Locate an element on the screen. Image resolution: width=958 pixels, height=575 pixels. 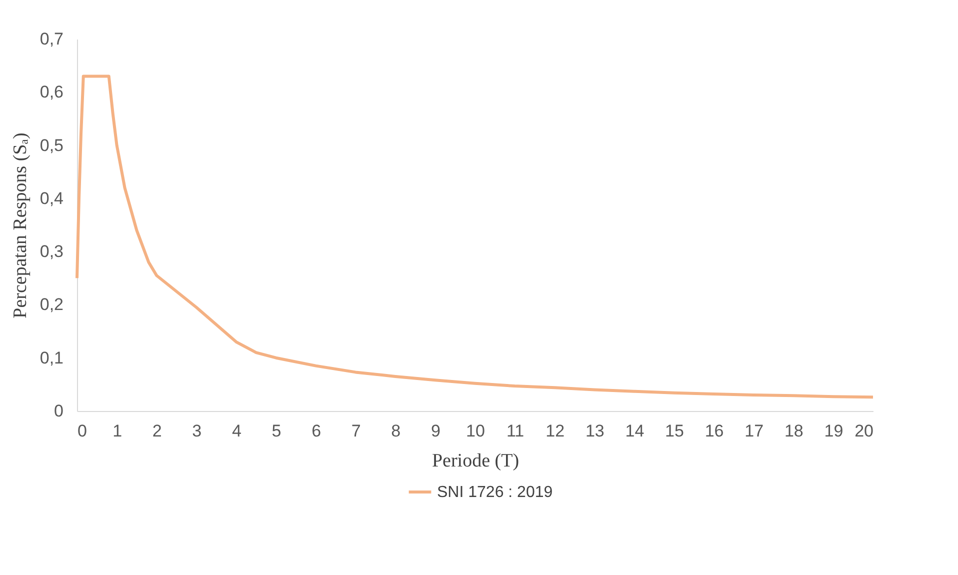
y-tick-label: 0,5 is located at coordinates (52, 145).